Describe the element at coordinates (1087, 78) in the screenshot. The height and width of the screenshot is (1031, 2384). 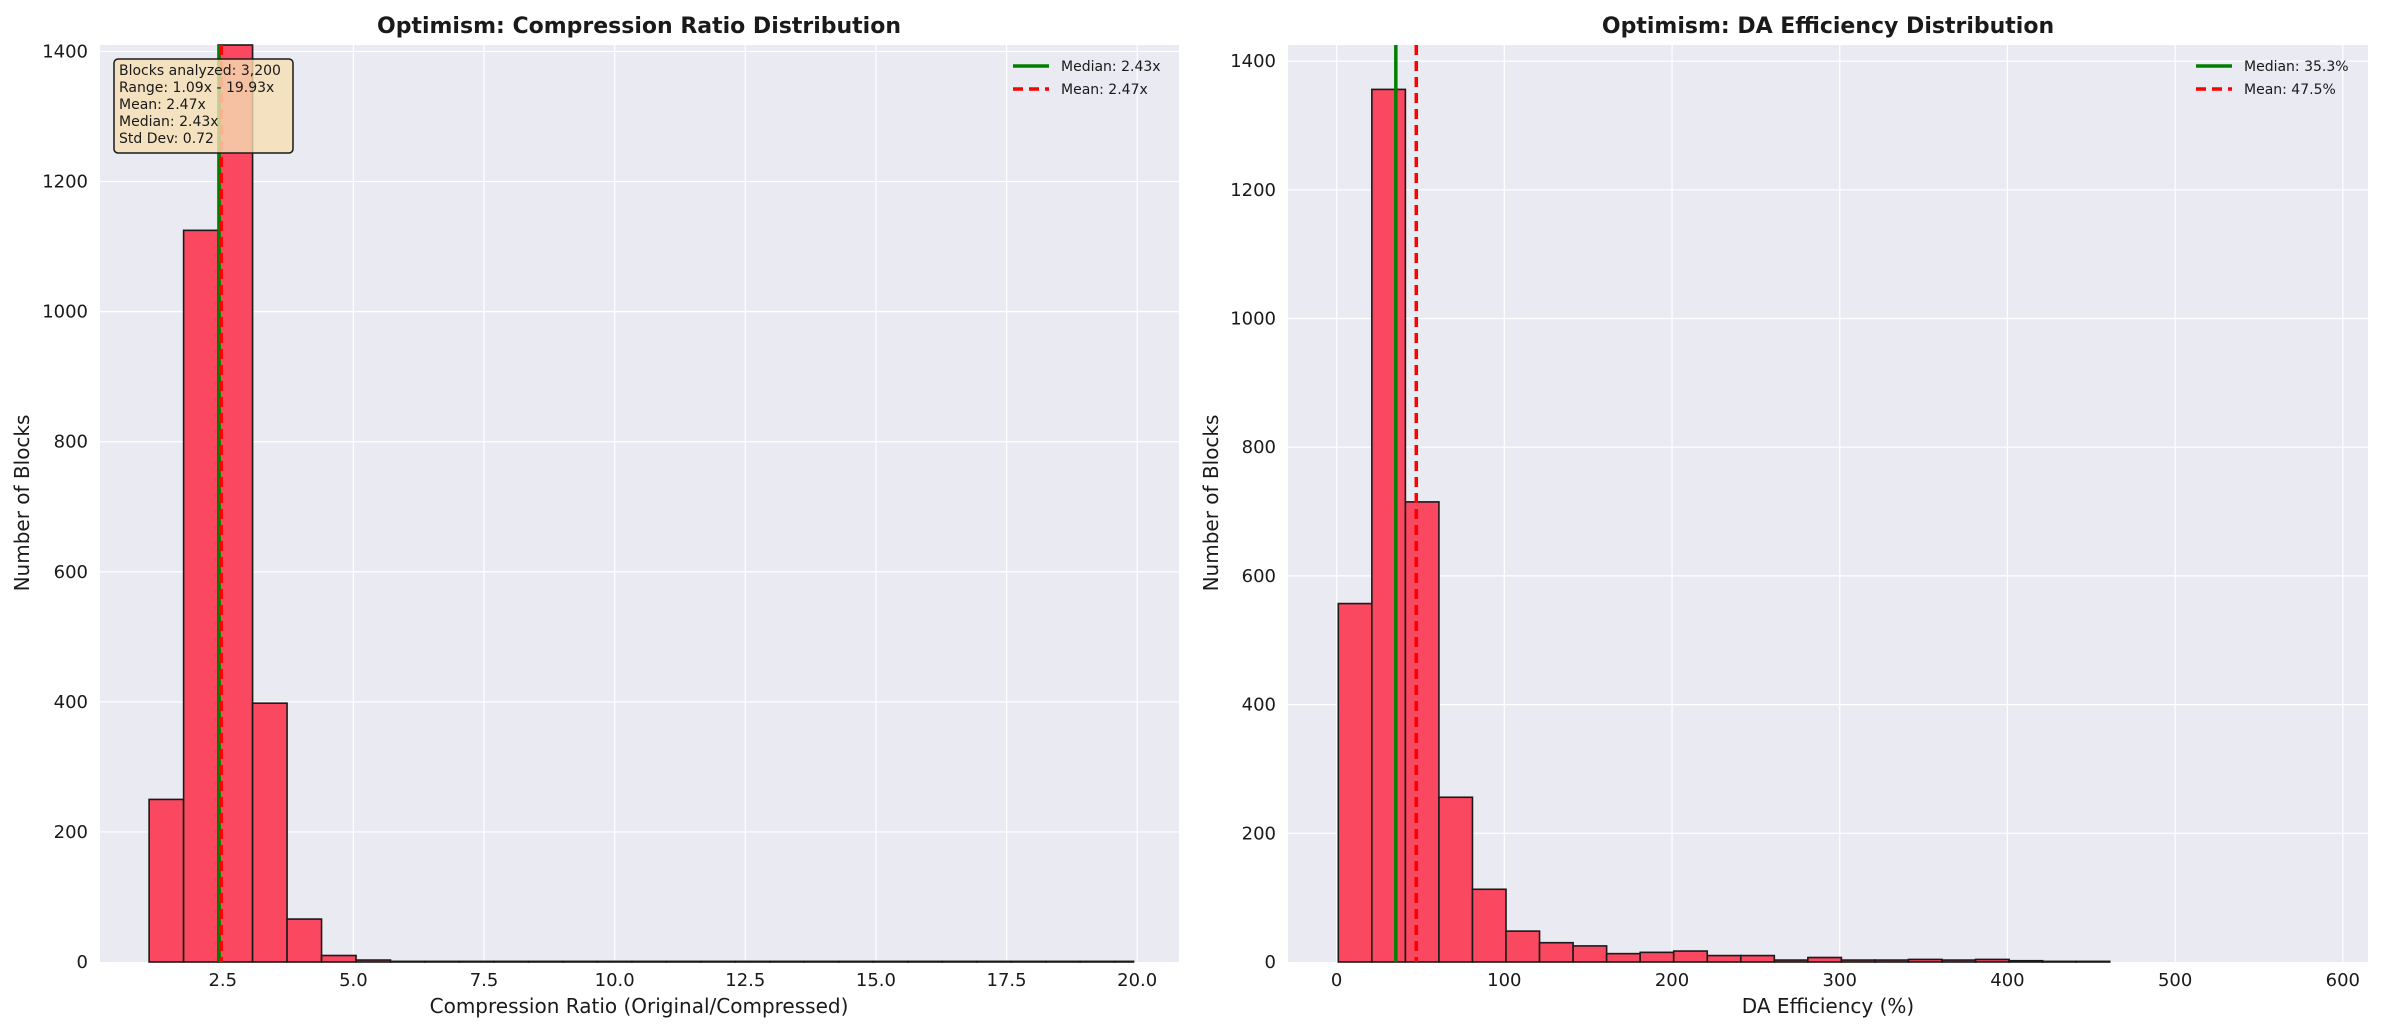
I see `legend: Median: 2.43x Mean: 2.47x` at that location.